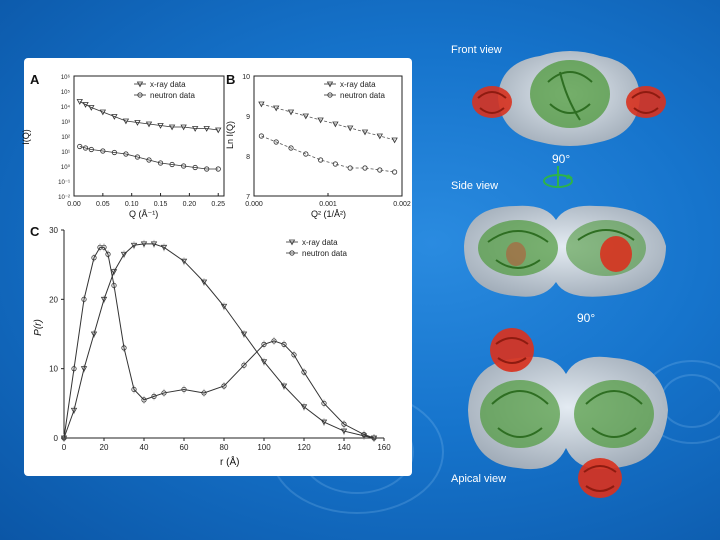 This screenshot has width=720, height=540. Describe the element at coordinates (224, 447) in the screenshot. I see `panel-c-xtick-label: 80` at that location.